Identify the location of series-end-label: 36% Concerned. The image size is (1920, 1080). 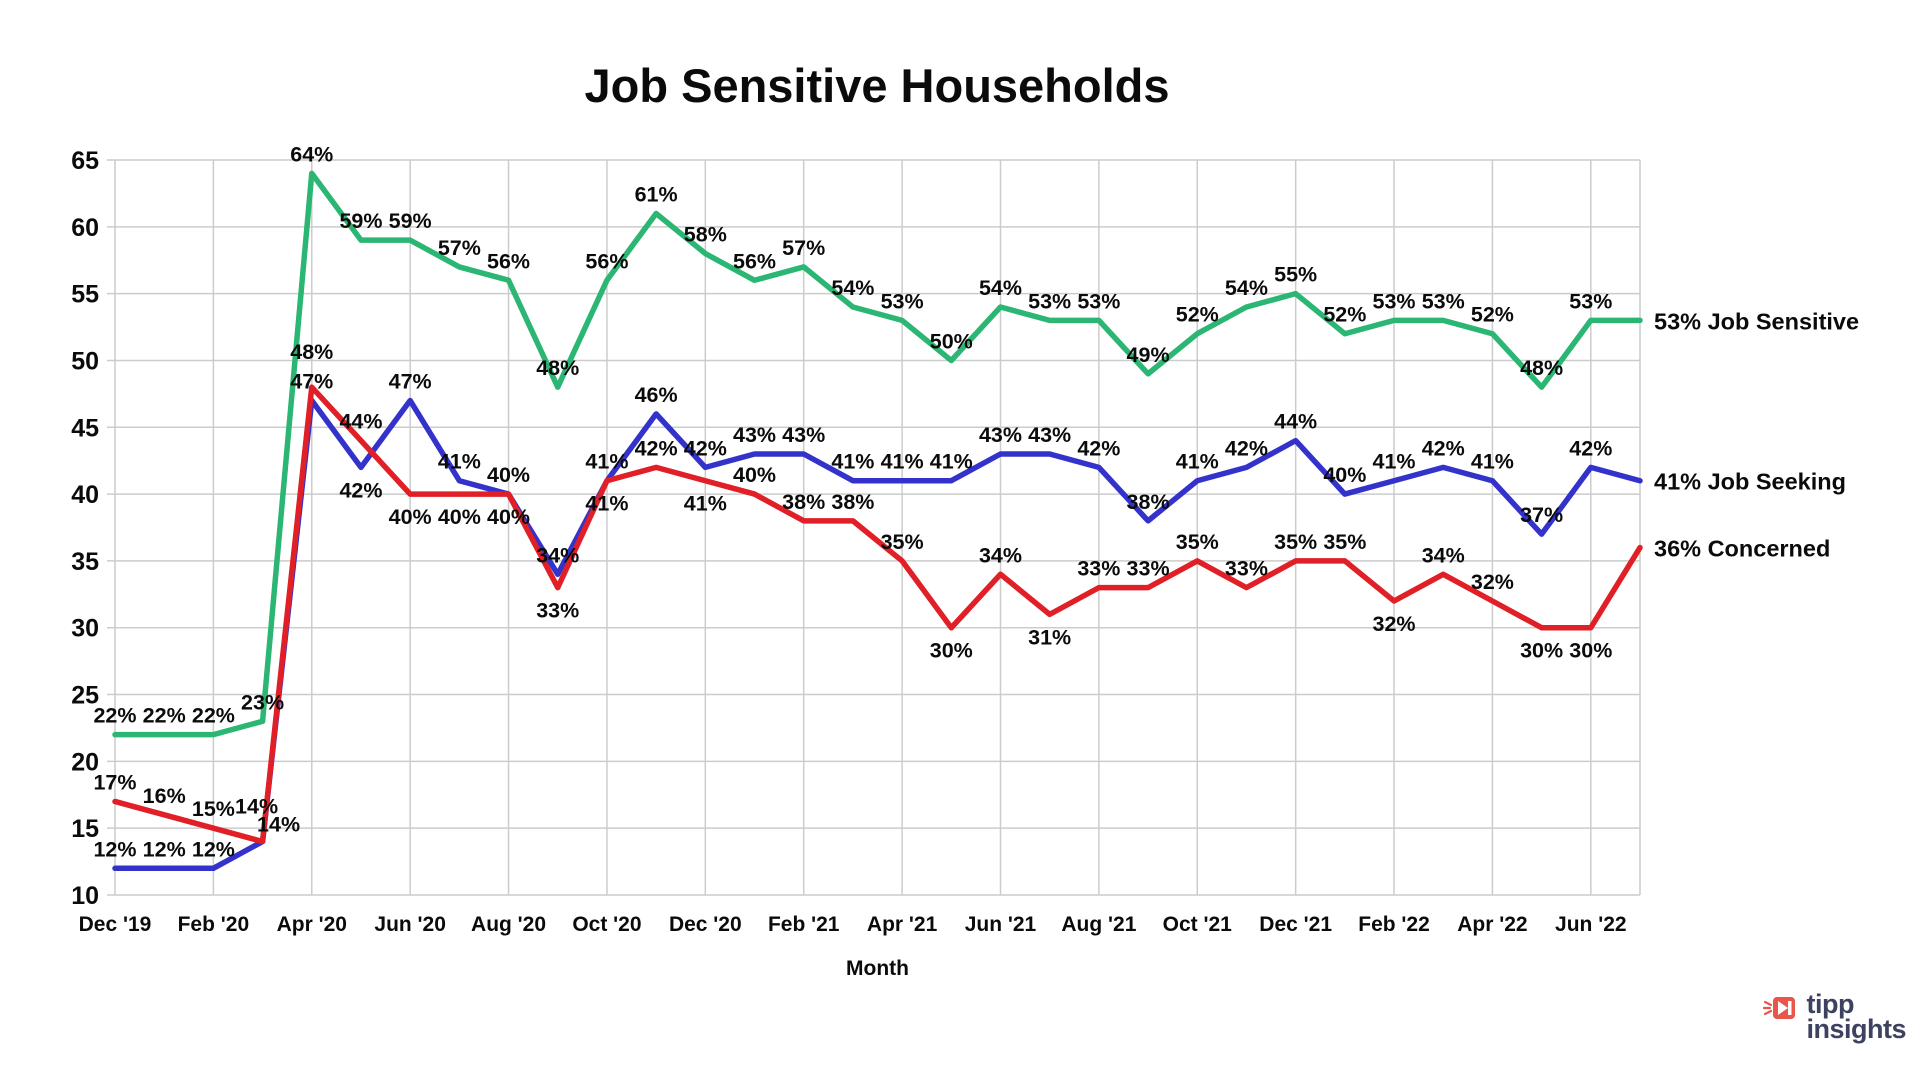
(1742, 549).